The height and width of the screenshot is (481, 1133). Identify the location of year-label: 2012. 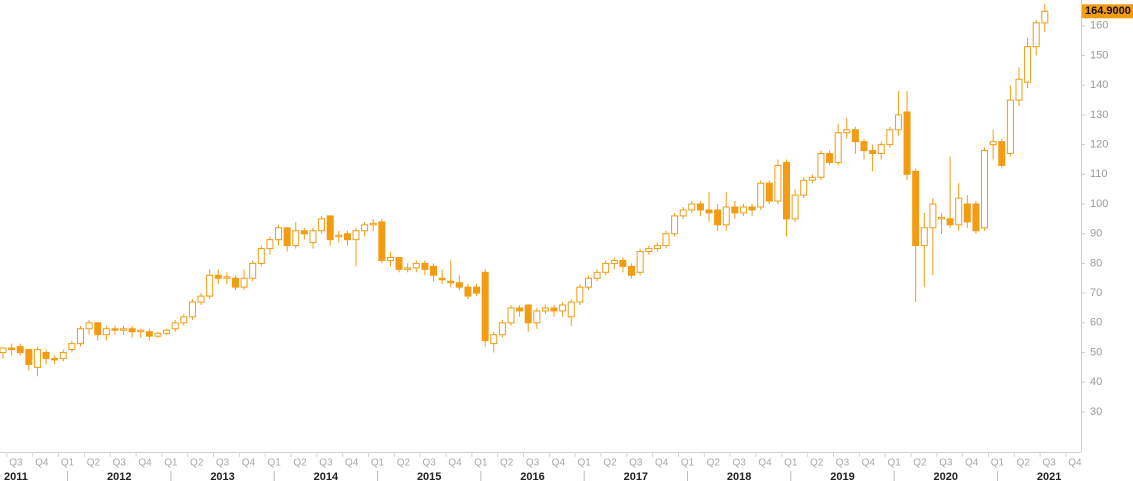
(119, 476).